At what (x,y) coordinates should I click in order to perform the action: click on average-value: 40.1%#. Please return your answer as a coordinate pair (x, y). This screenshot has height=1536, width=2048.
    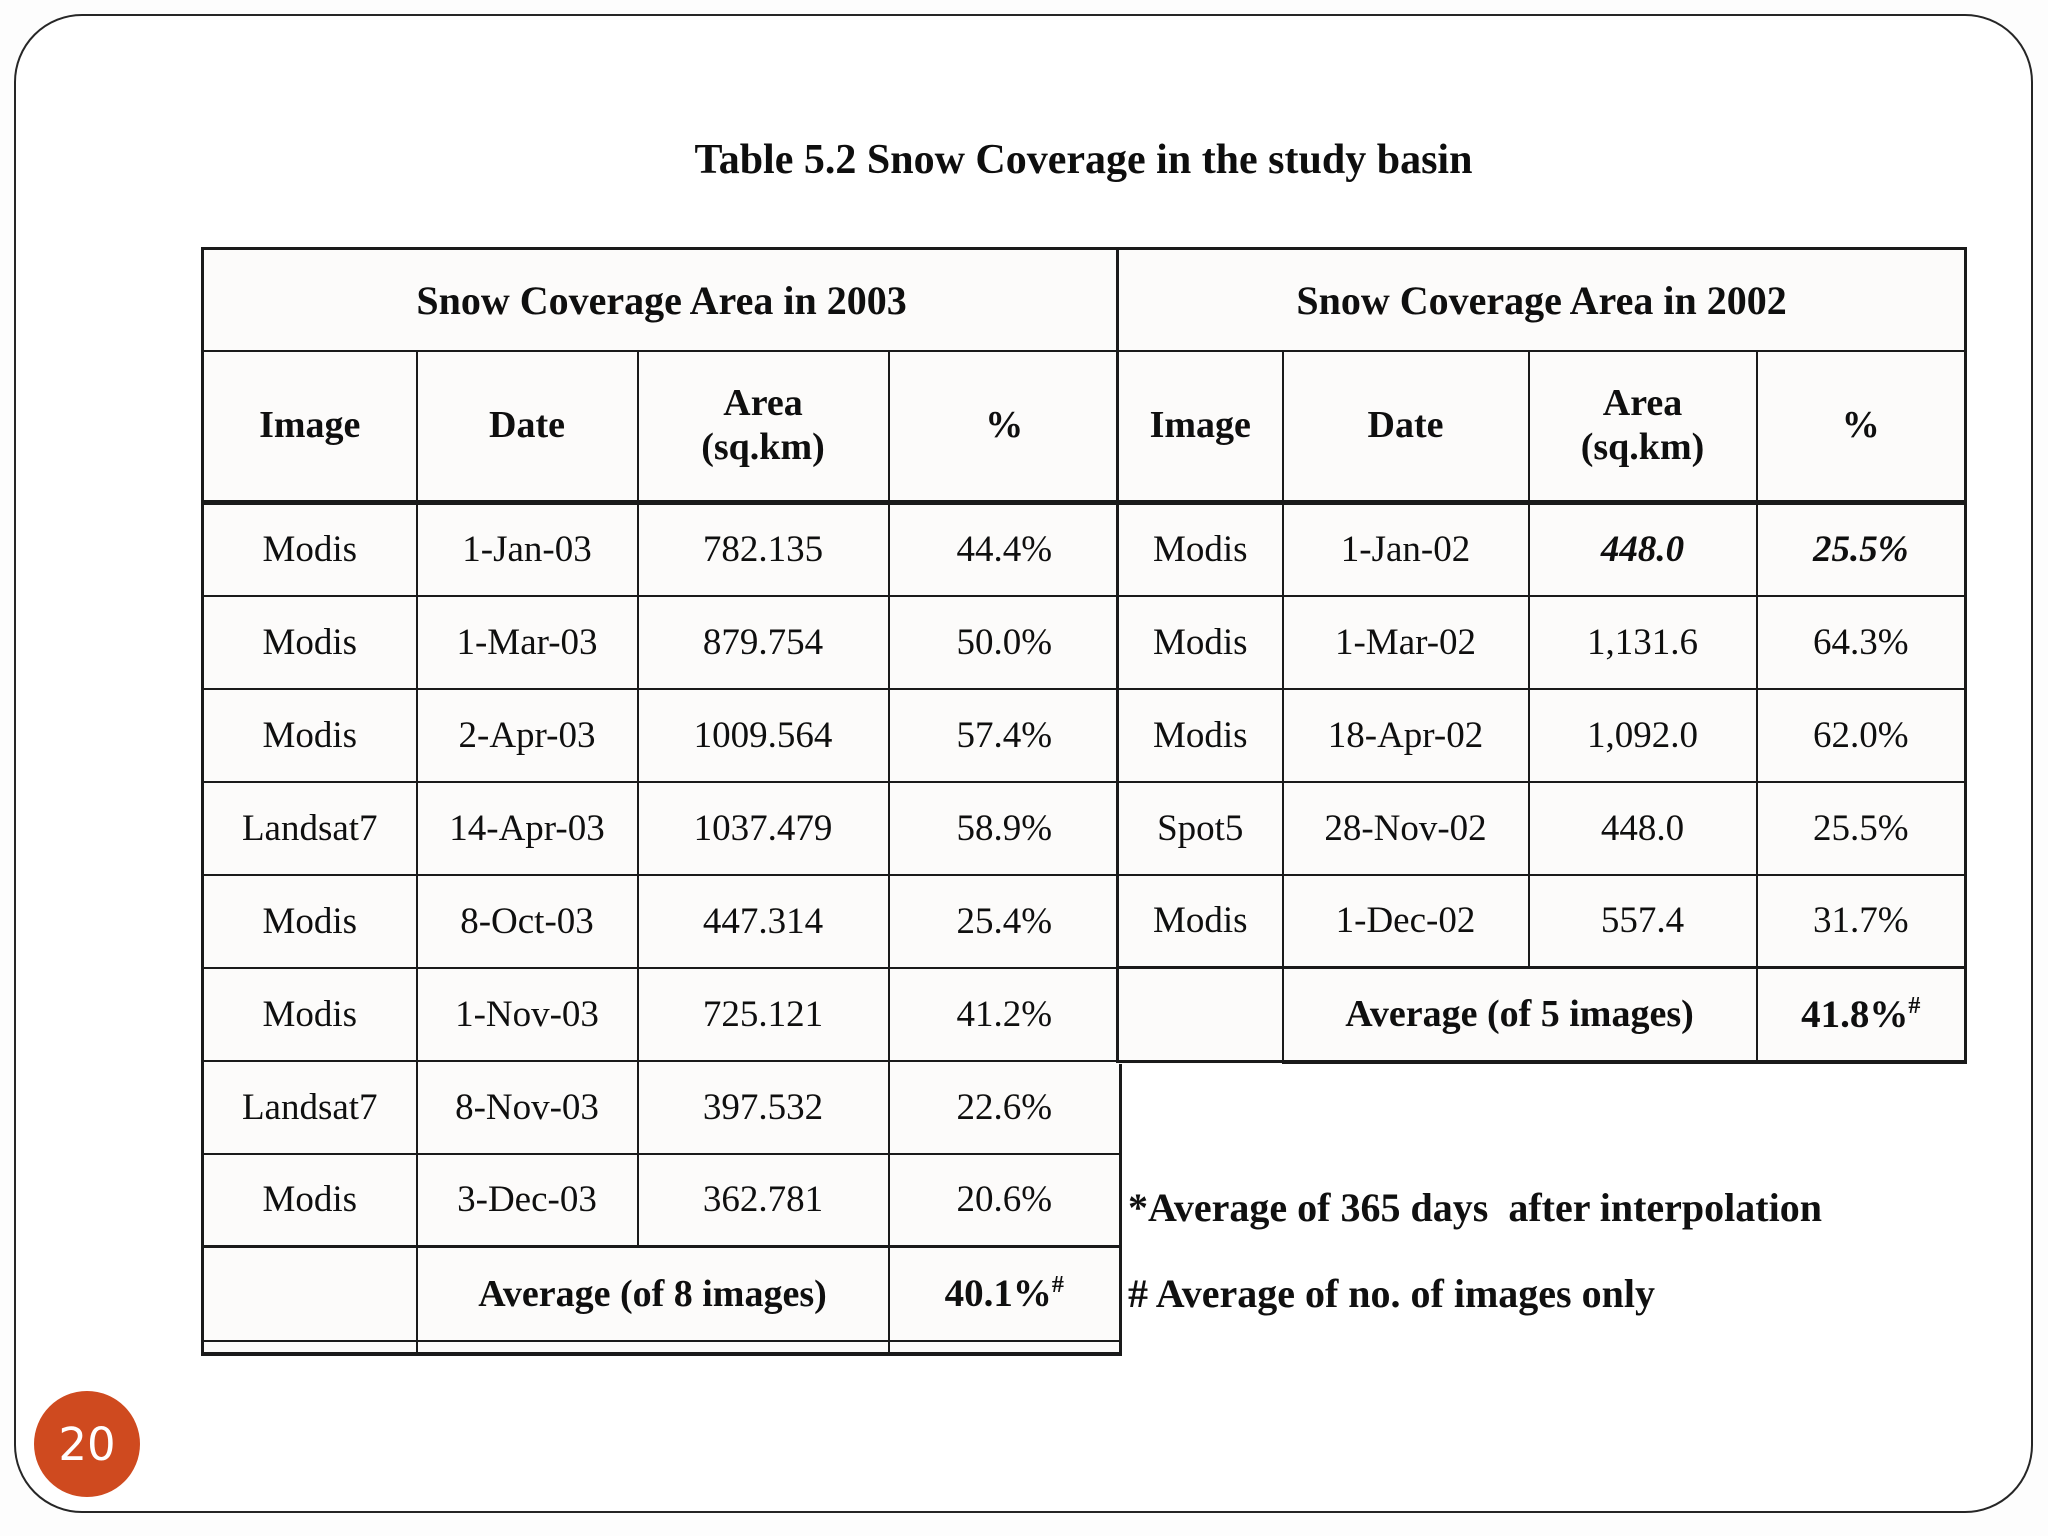
    Looking at the image, I should click on (1004, 1293).